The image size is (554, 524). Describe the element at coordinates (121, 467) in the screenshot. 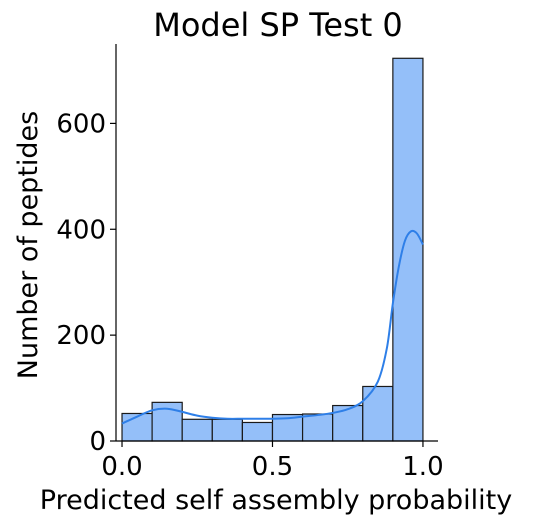

I see `x-tick-label: 0.0` at that location.